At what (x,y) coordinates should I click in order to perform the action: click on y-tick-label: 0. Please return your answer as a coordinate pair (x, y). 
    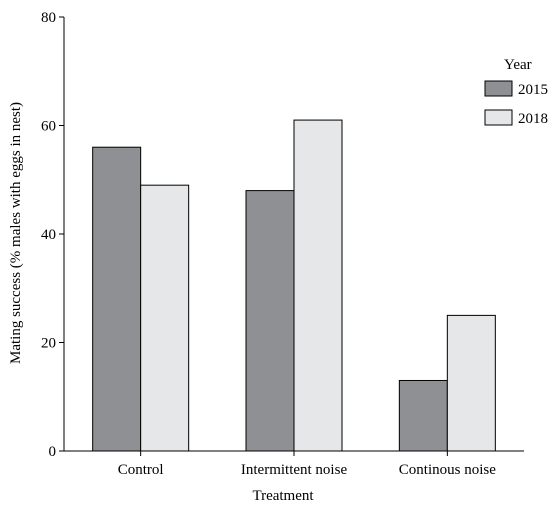
    Looking at the image, I should click on (53, 452).